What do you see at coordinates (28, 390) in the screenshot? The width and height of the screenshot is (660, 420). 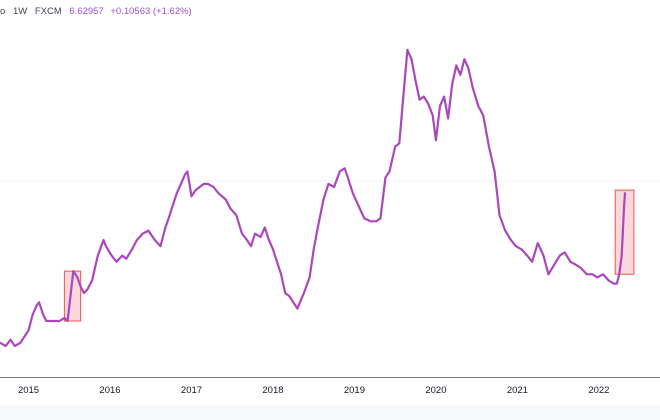 I see `x-tick-label-2015: 2015` at bounding box center [28, 390].